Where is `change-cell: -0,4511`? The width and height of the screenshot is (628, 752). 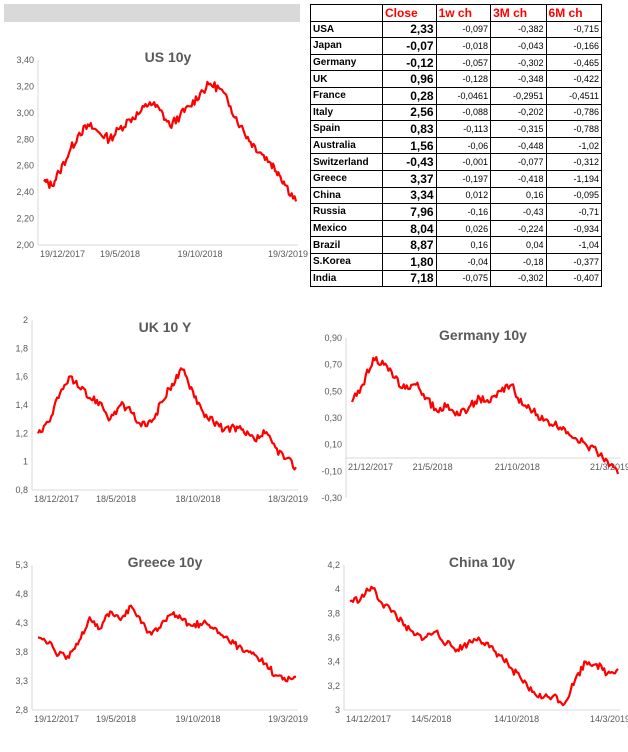
change-cell: -0,4511 is located at coordinates (574, 95).